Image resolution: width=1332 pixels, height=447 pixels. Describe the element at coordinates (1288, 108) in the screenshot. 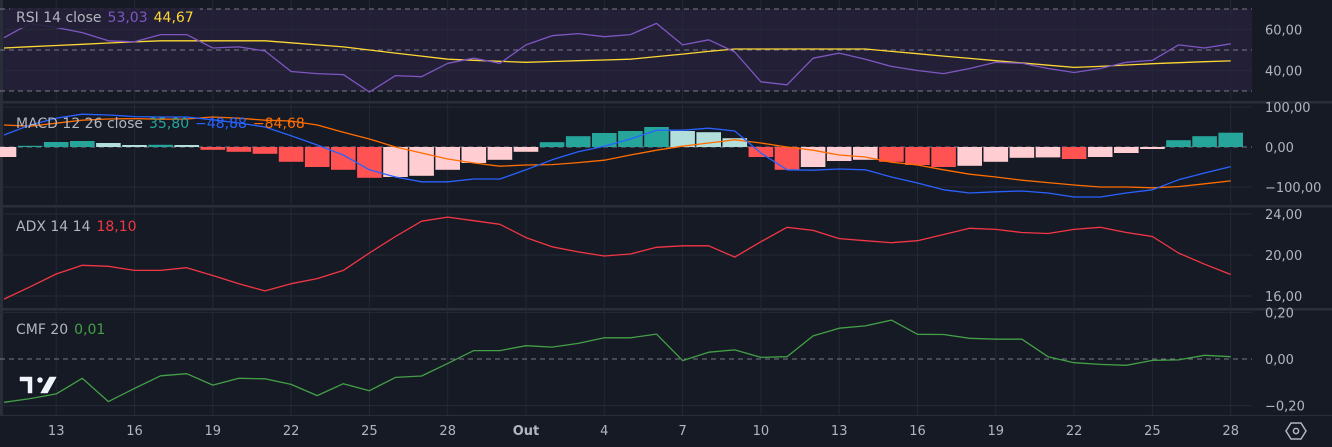

I see `price-axis-label: 100,00` at that location.